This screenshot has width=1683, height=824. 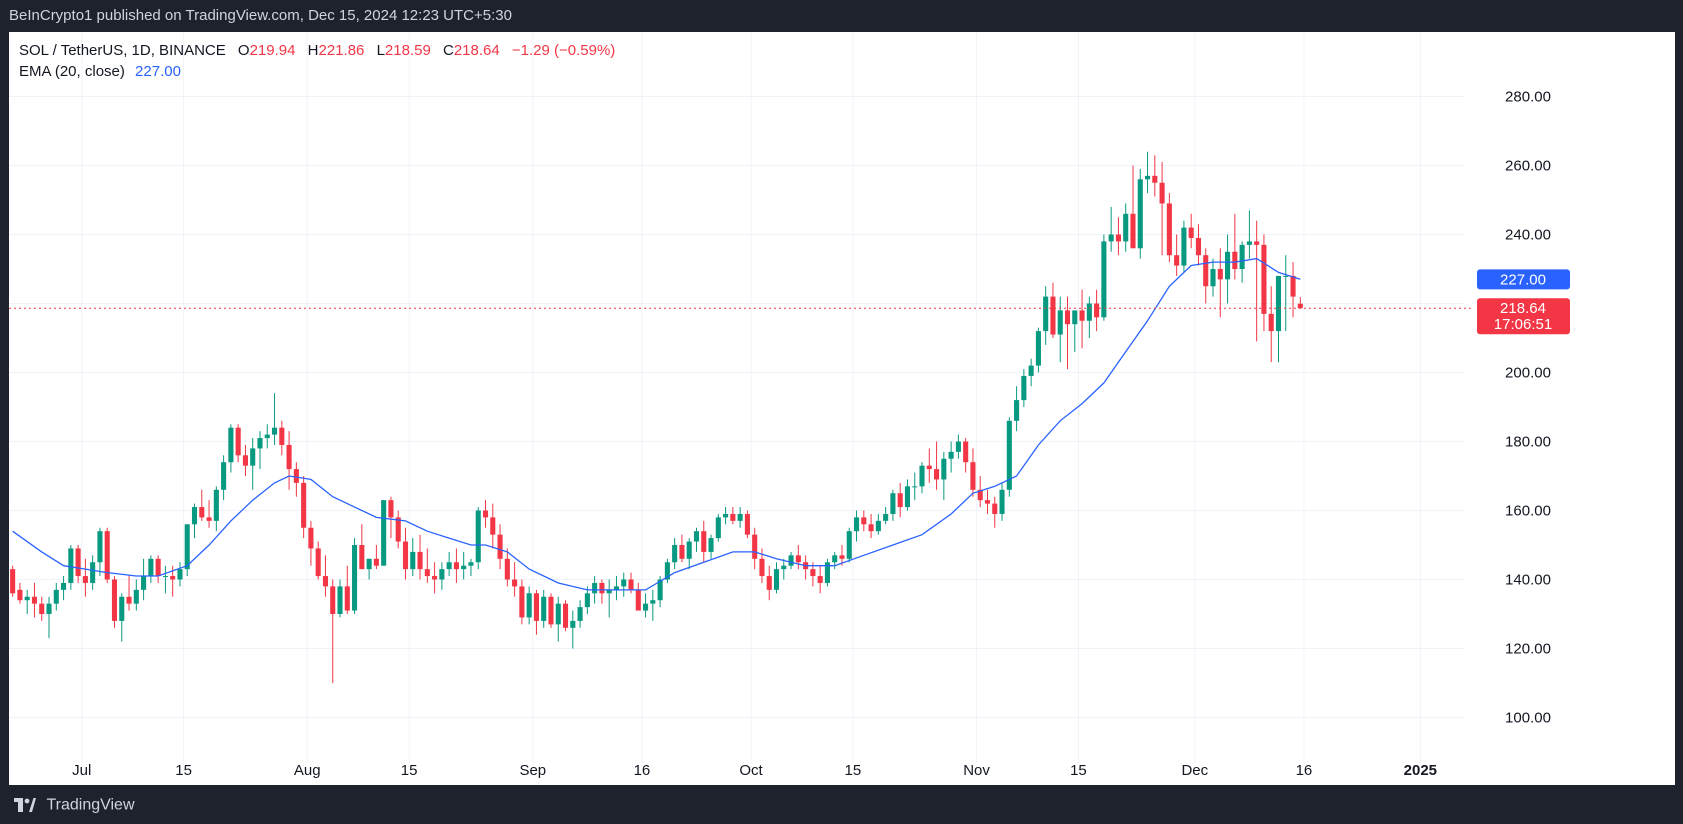 What do you see at coordinates (317, 71) in the screenshot?
I see `ema-legend-row: EMA (20, close) 227.00` at bounding box center [317, 71].